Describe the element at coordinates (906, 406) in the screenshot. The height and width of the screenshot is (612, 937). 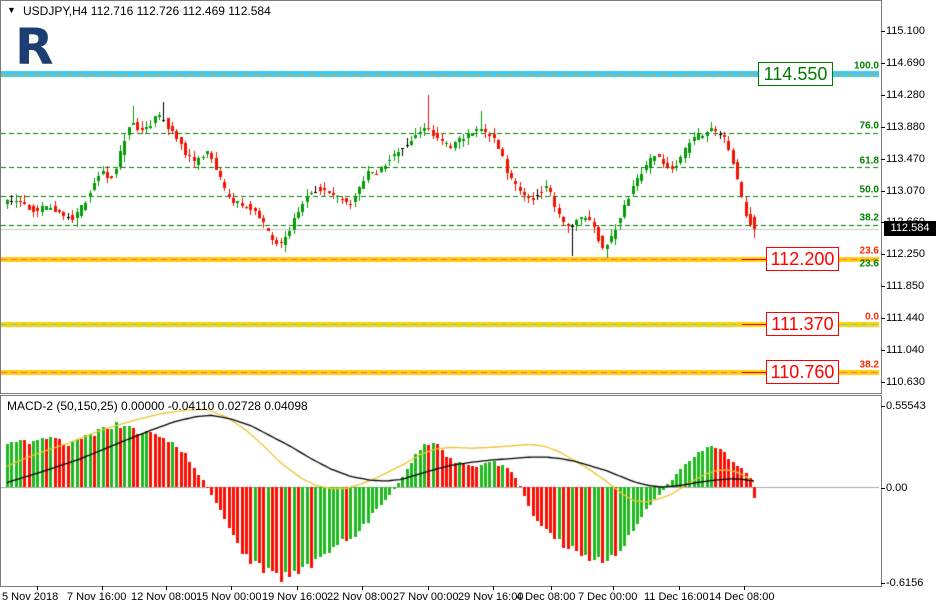
I see `macd-axis-label: 0.55543` at that location.